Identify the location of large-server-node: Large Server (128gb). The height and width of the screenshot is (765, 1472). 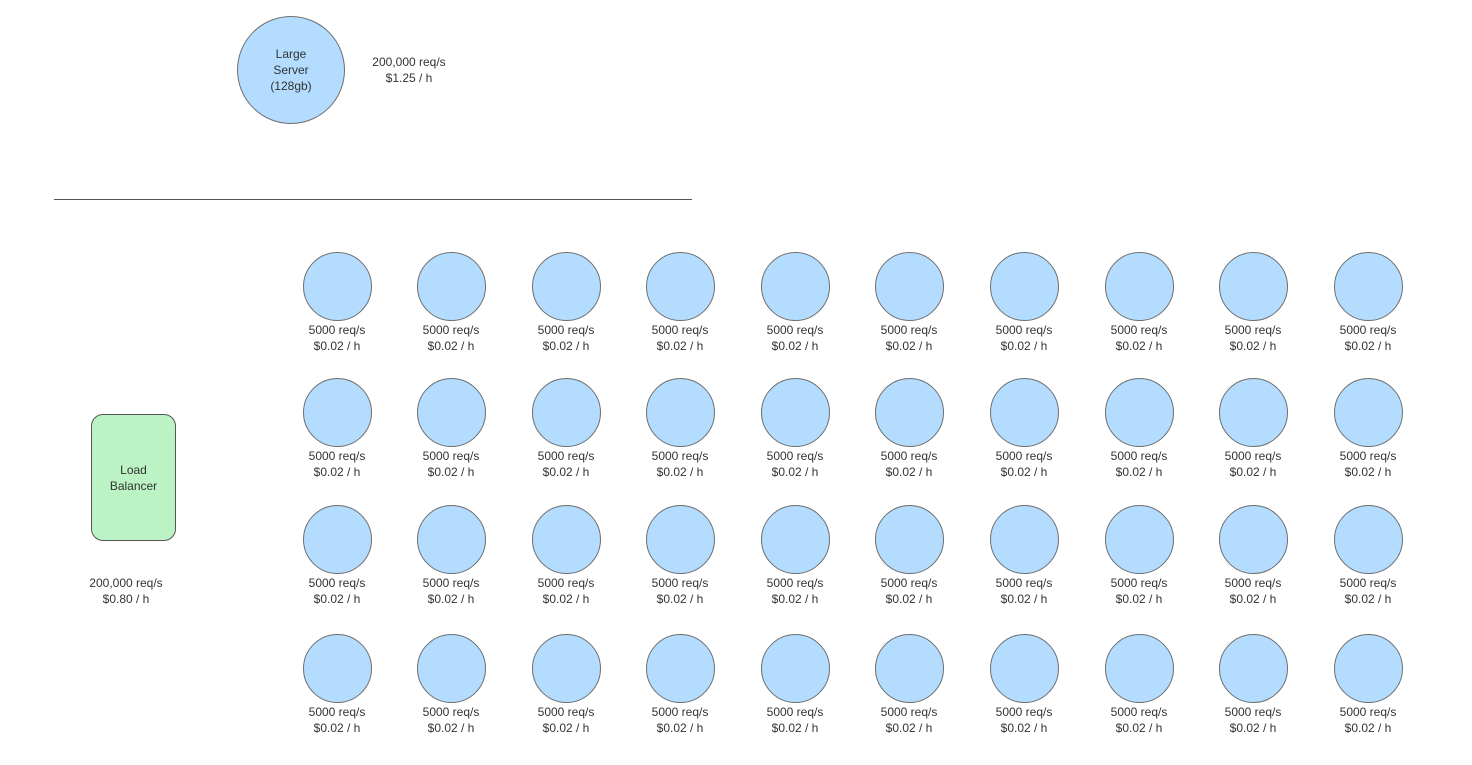
(291, 70).